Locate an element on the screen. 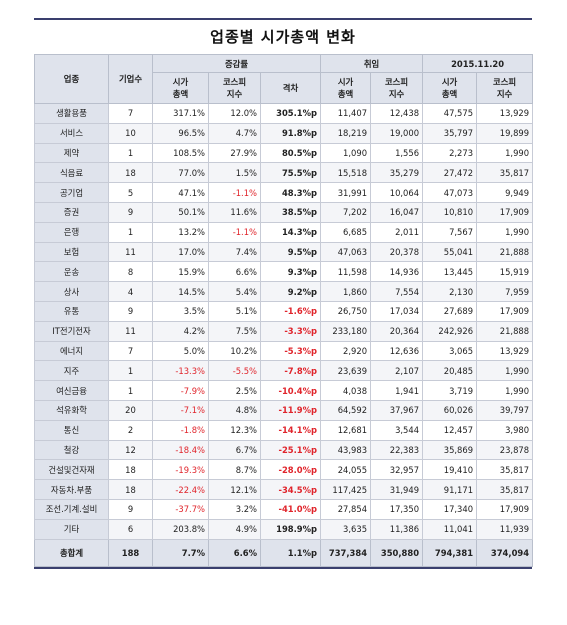 This screenshot has width=567, height=625. kospi-at-date: 7,959 is located at coordinates (505, 291).